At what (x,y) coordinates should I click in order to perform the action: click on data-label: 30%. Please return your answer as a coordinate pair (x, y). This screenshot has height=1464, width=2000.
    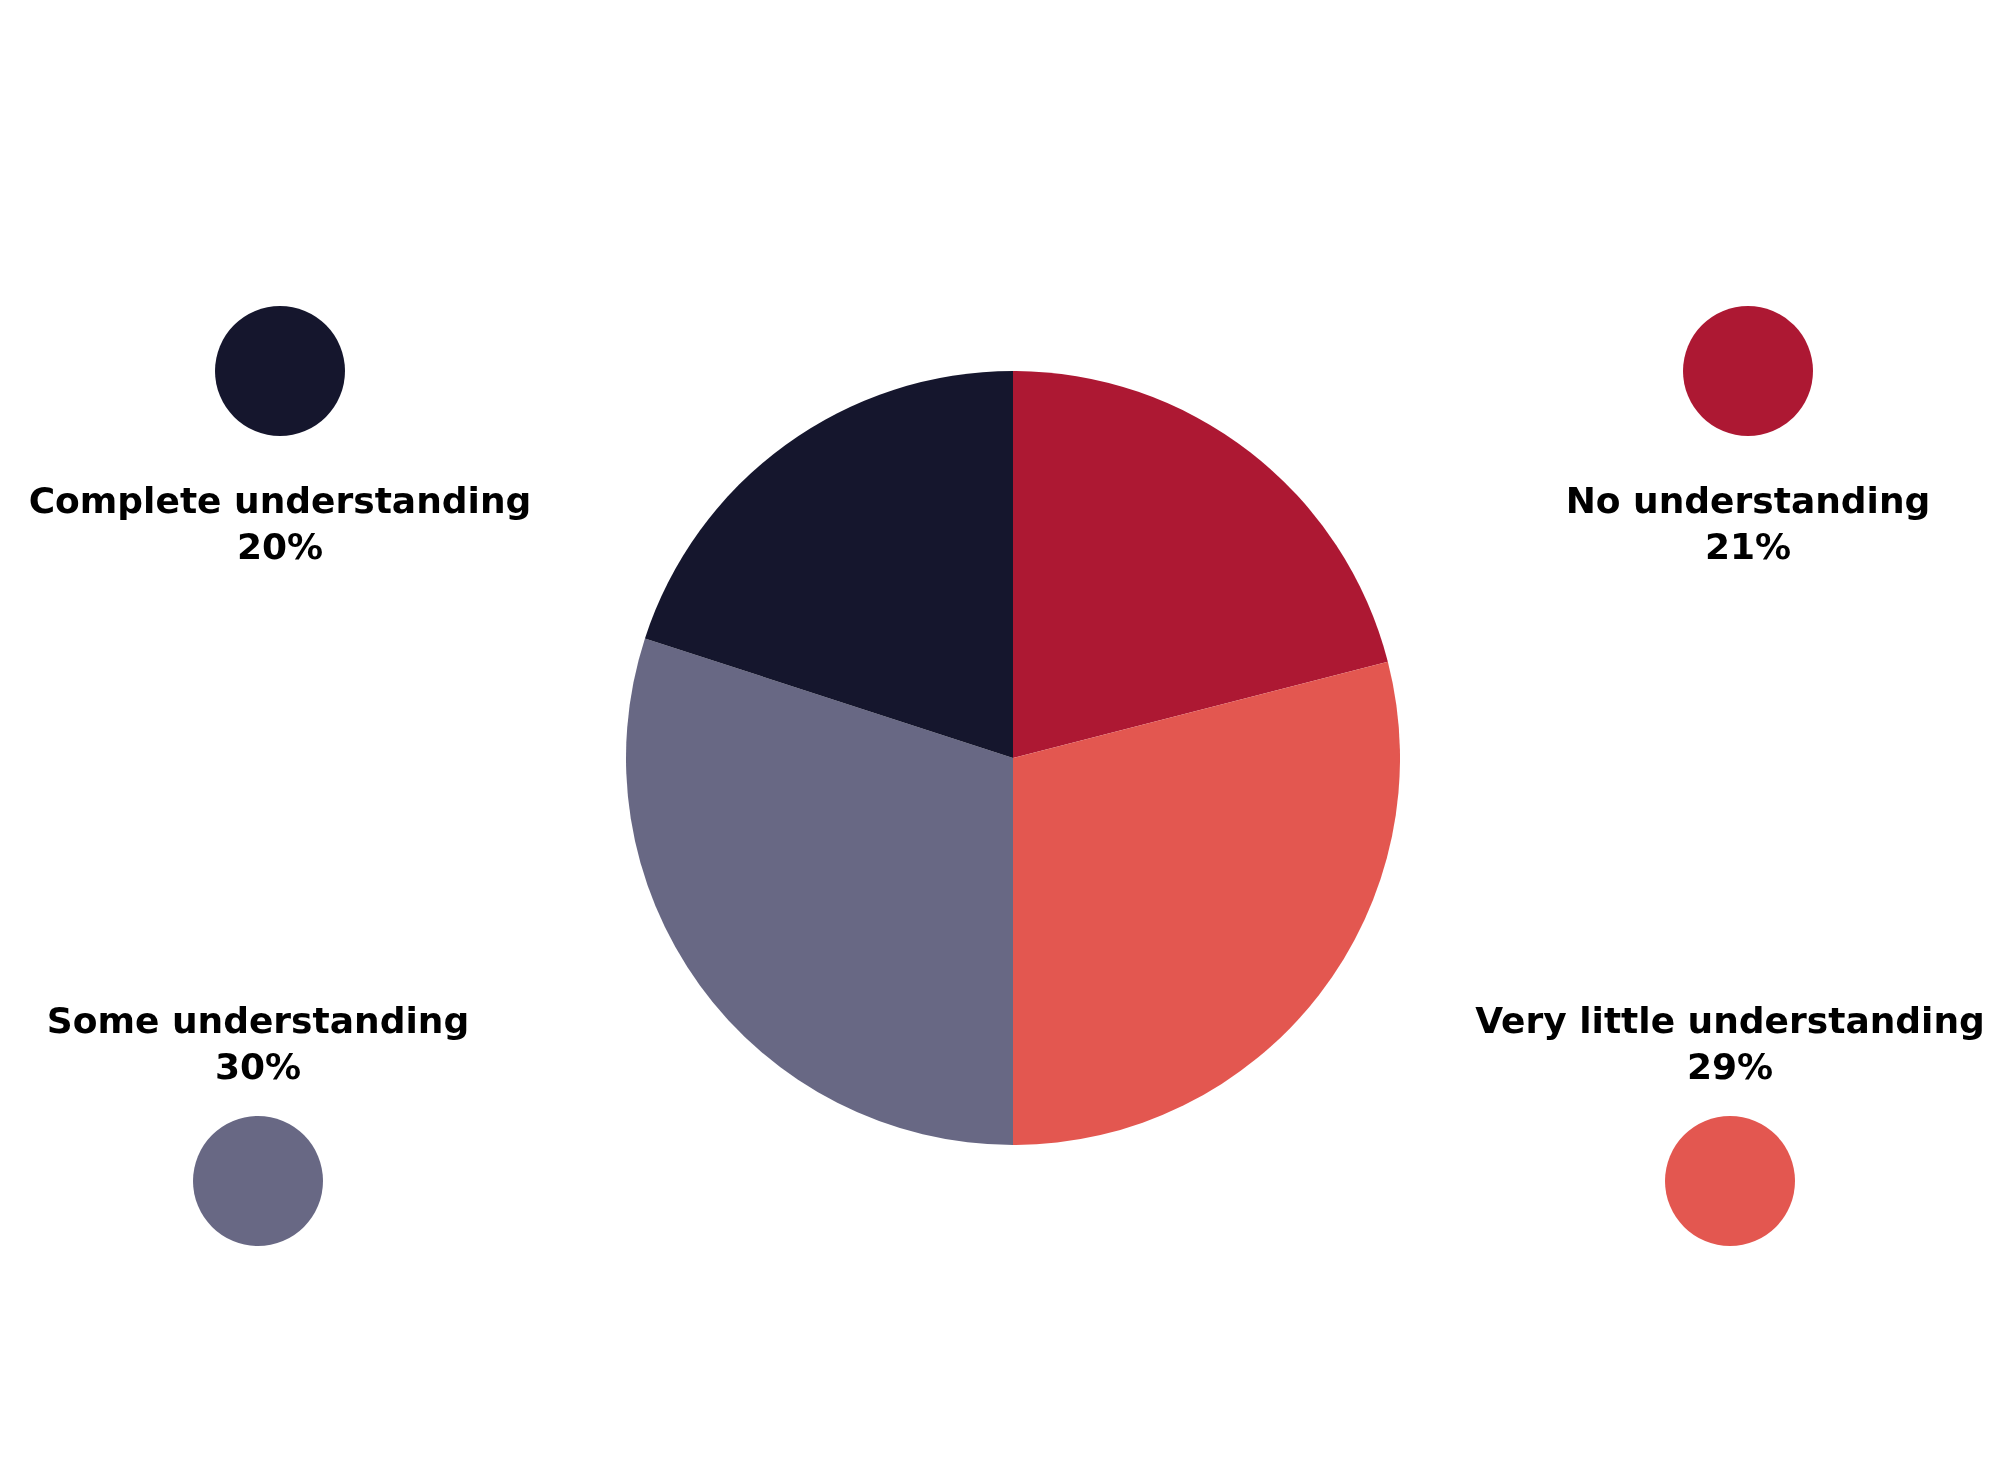
    Looking at the image, I should click on (258, 1067).